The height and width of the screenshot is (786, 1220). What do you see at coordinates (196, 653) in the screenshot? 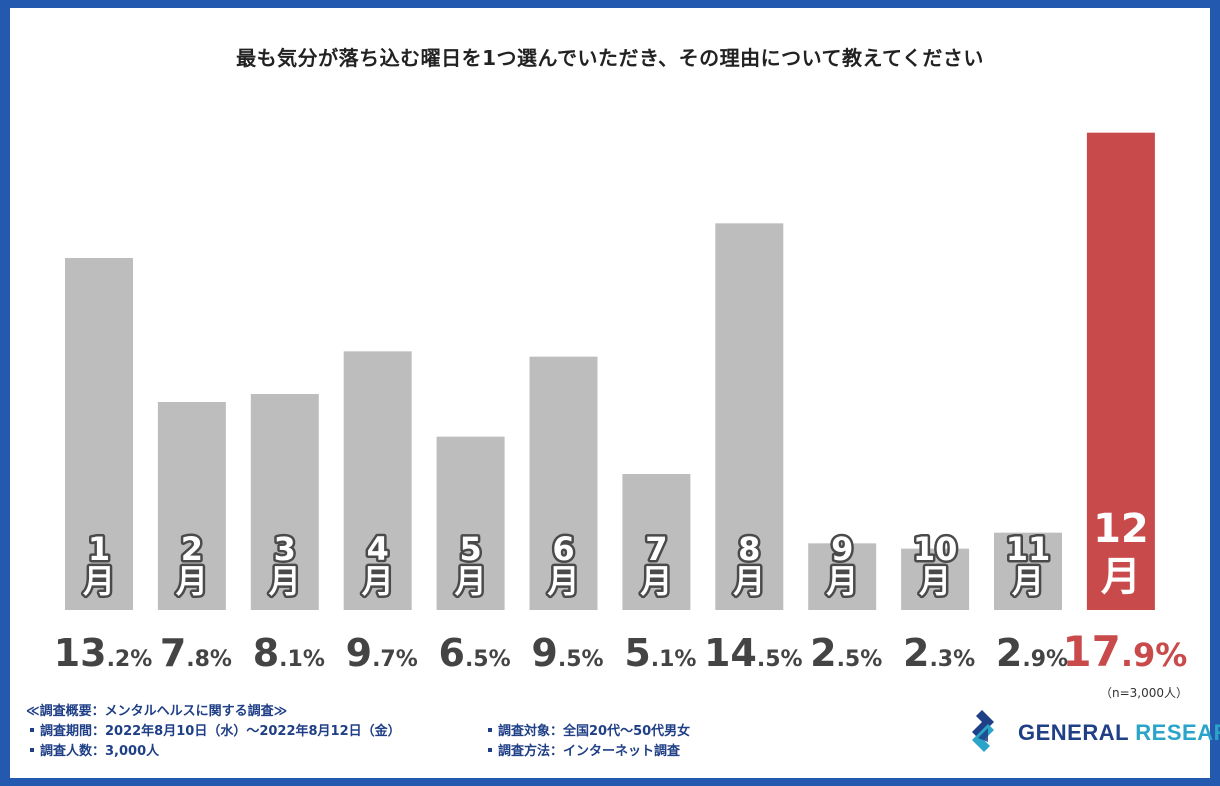
I see `value-label: 7.8%` at bounding box center [196, 653].